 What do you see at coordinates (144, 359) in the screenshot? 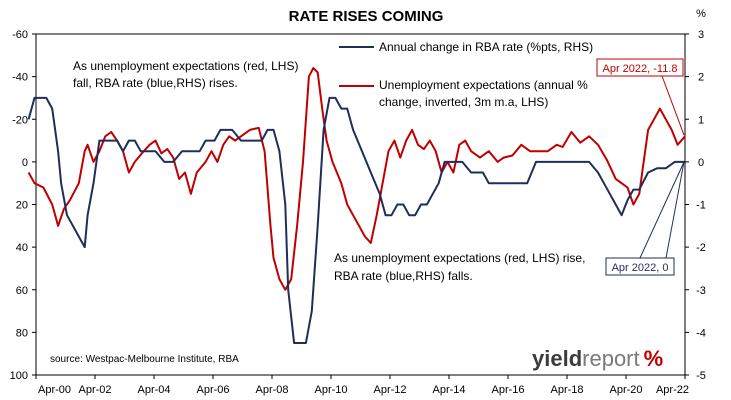
I see `source-note: source: Westpac-Melbourne Institute, RBA` at bounding box center [144, 359].